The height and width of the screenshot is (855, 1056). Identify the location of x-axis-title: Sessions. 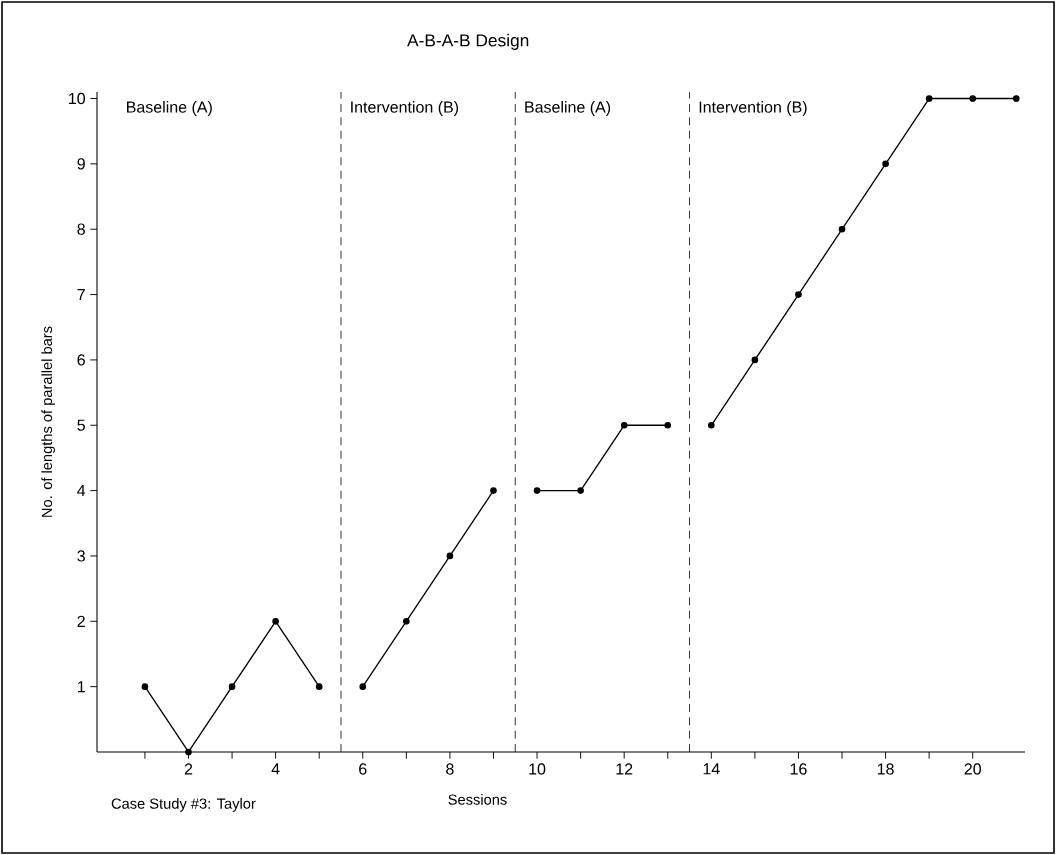
(477, 799).